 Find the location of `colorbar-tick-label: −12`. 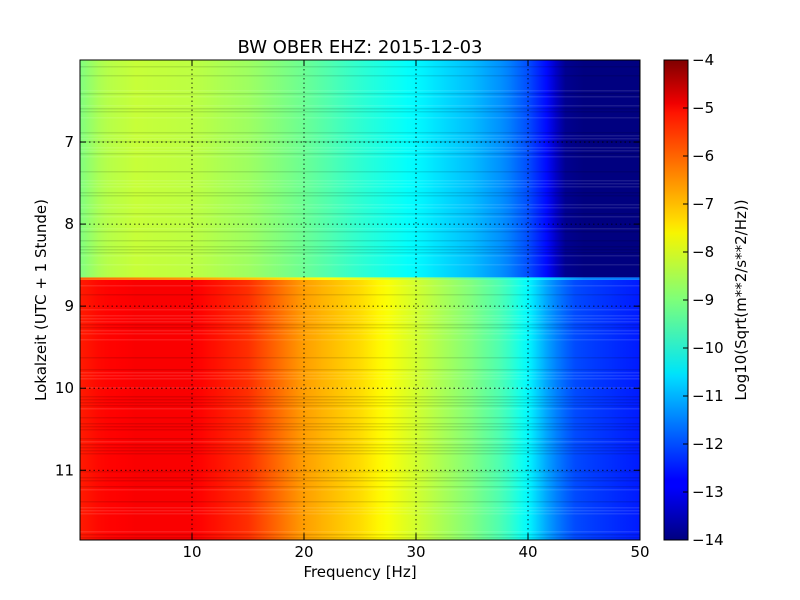

colorbar-tick-label: −12 is located at coordinates (708, 444).